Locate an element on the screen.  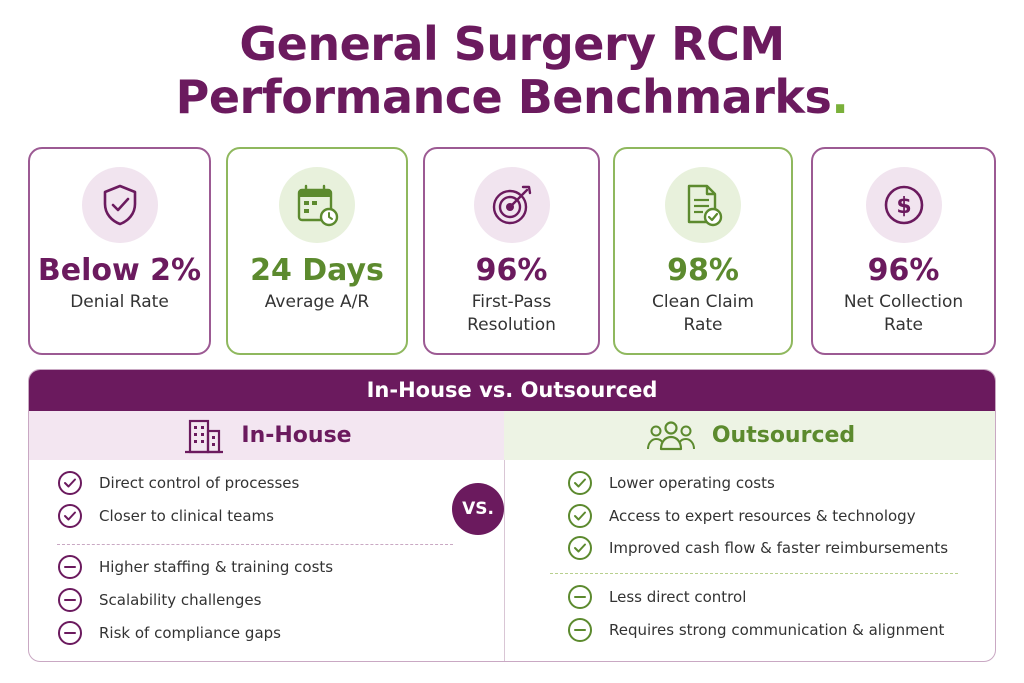
outsourced-pro: Access to expert resources & technology is located at coordinates (741, 516).